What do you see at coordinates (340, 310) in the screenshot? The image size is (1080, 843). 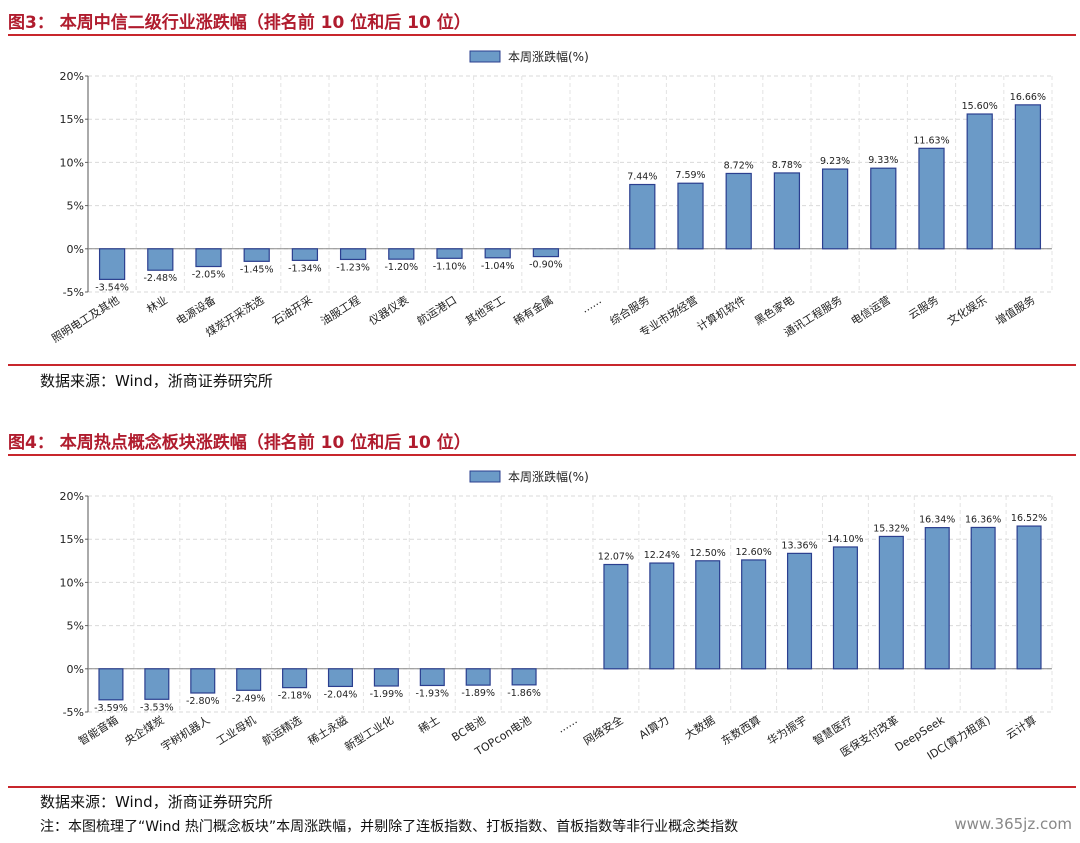 I see `category-label: 油服工程` at bounding box center [340, 310].